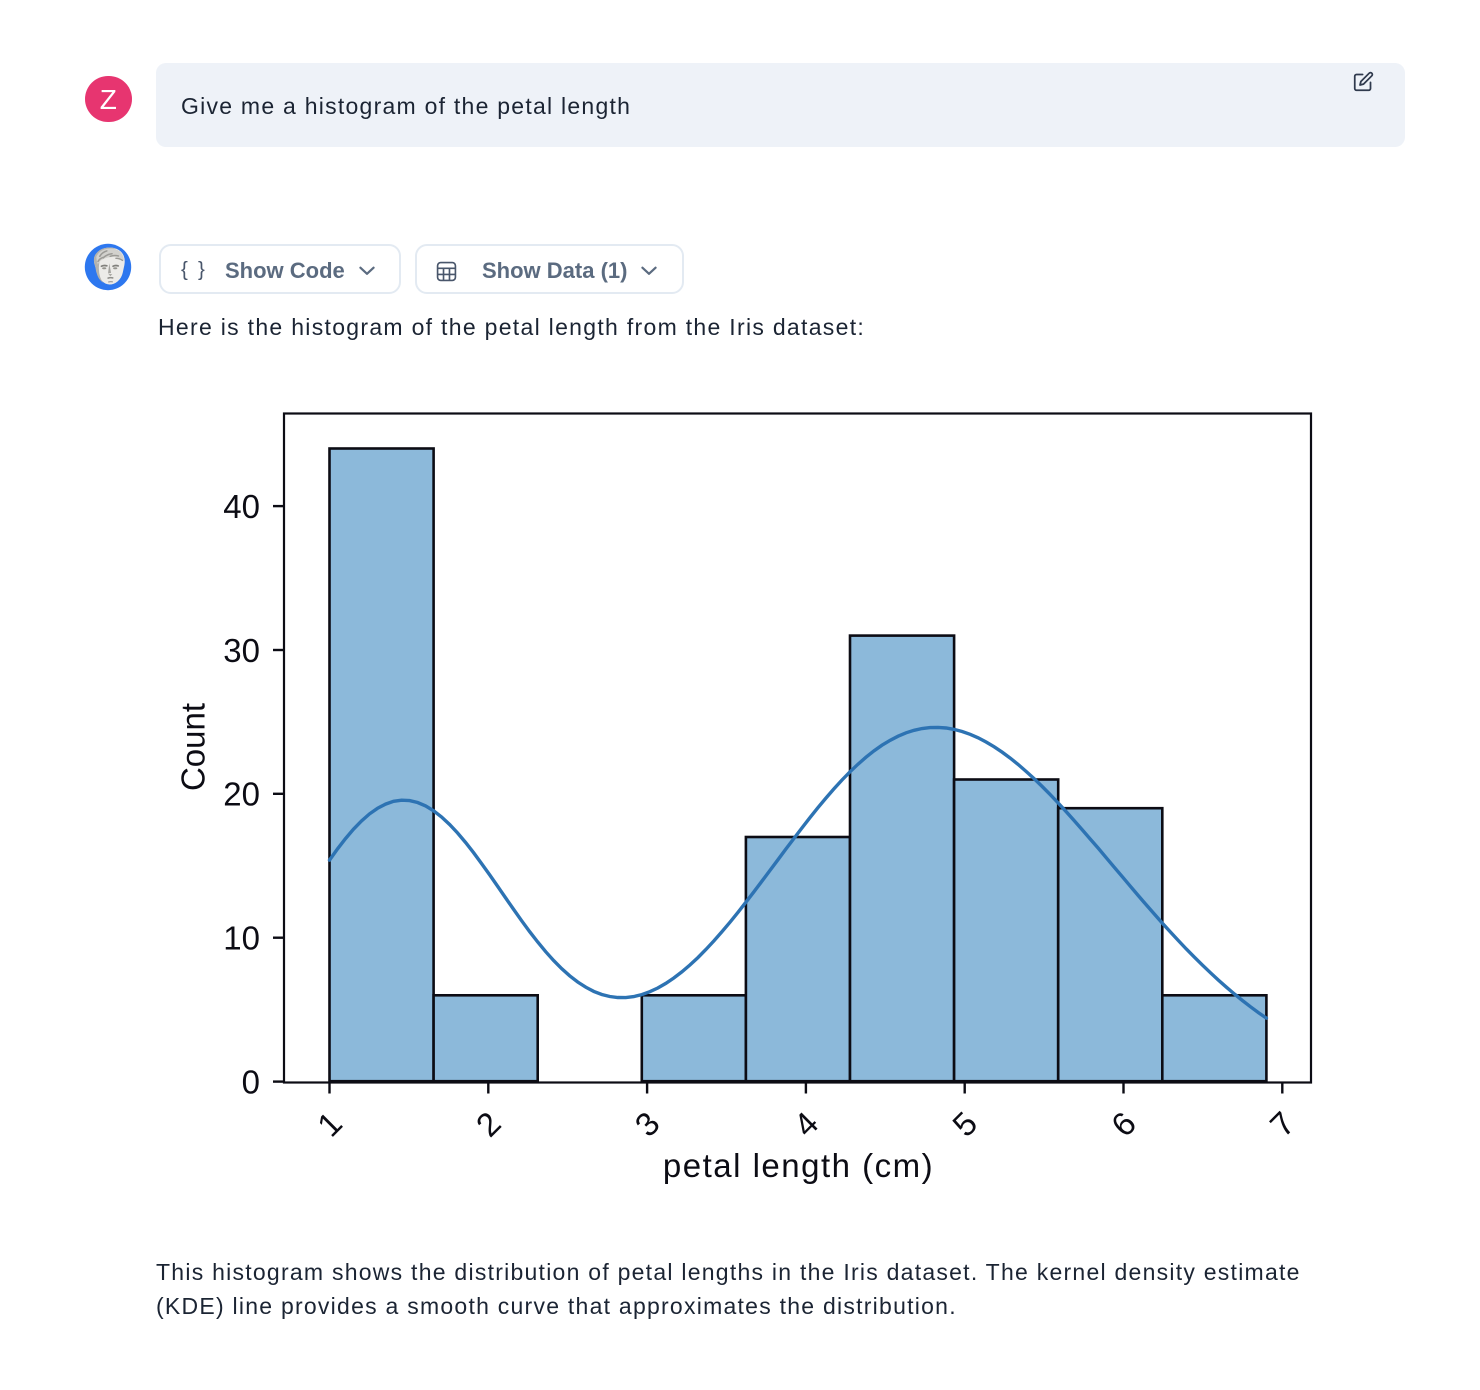 Image resolution: width=1480 pixels, height=1390 pixels. Describe the element at coordinates (1123, 1123) in the screenshot. I see `svg-text: 6` at that location.